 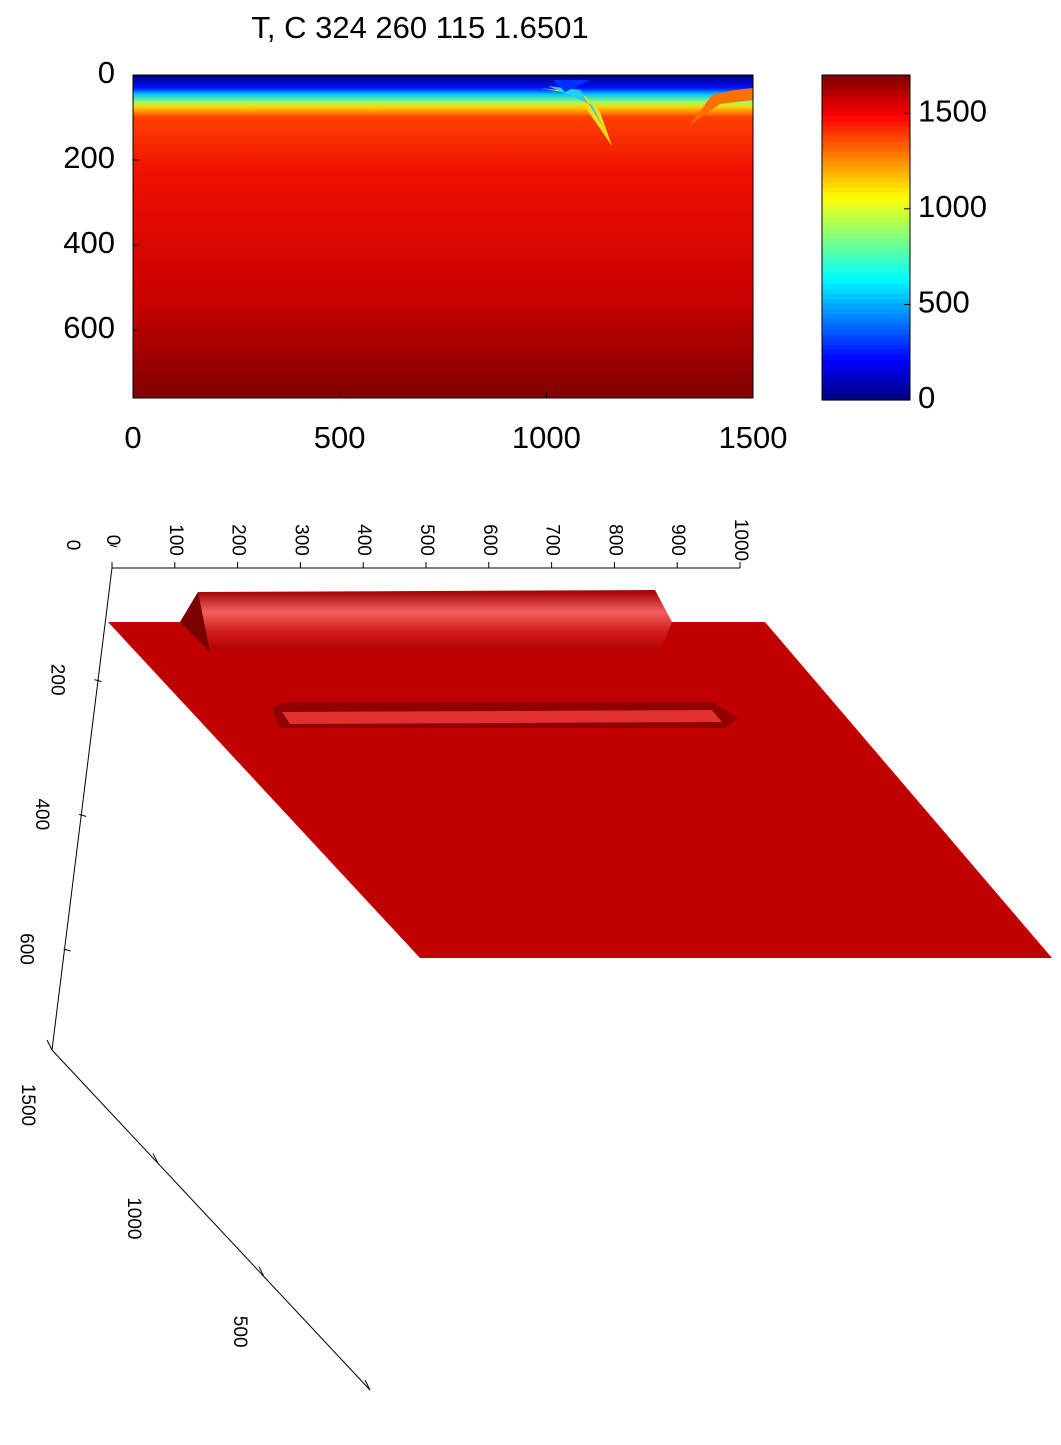 I want to click on temperature-field, so click(x=443, y=236).